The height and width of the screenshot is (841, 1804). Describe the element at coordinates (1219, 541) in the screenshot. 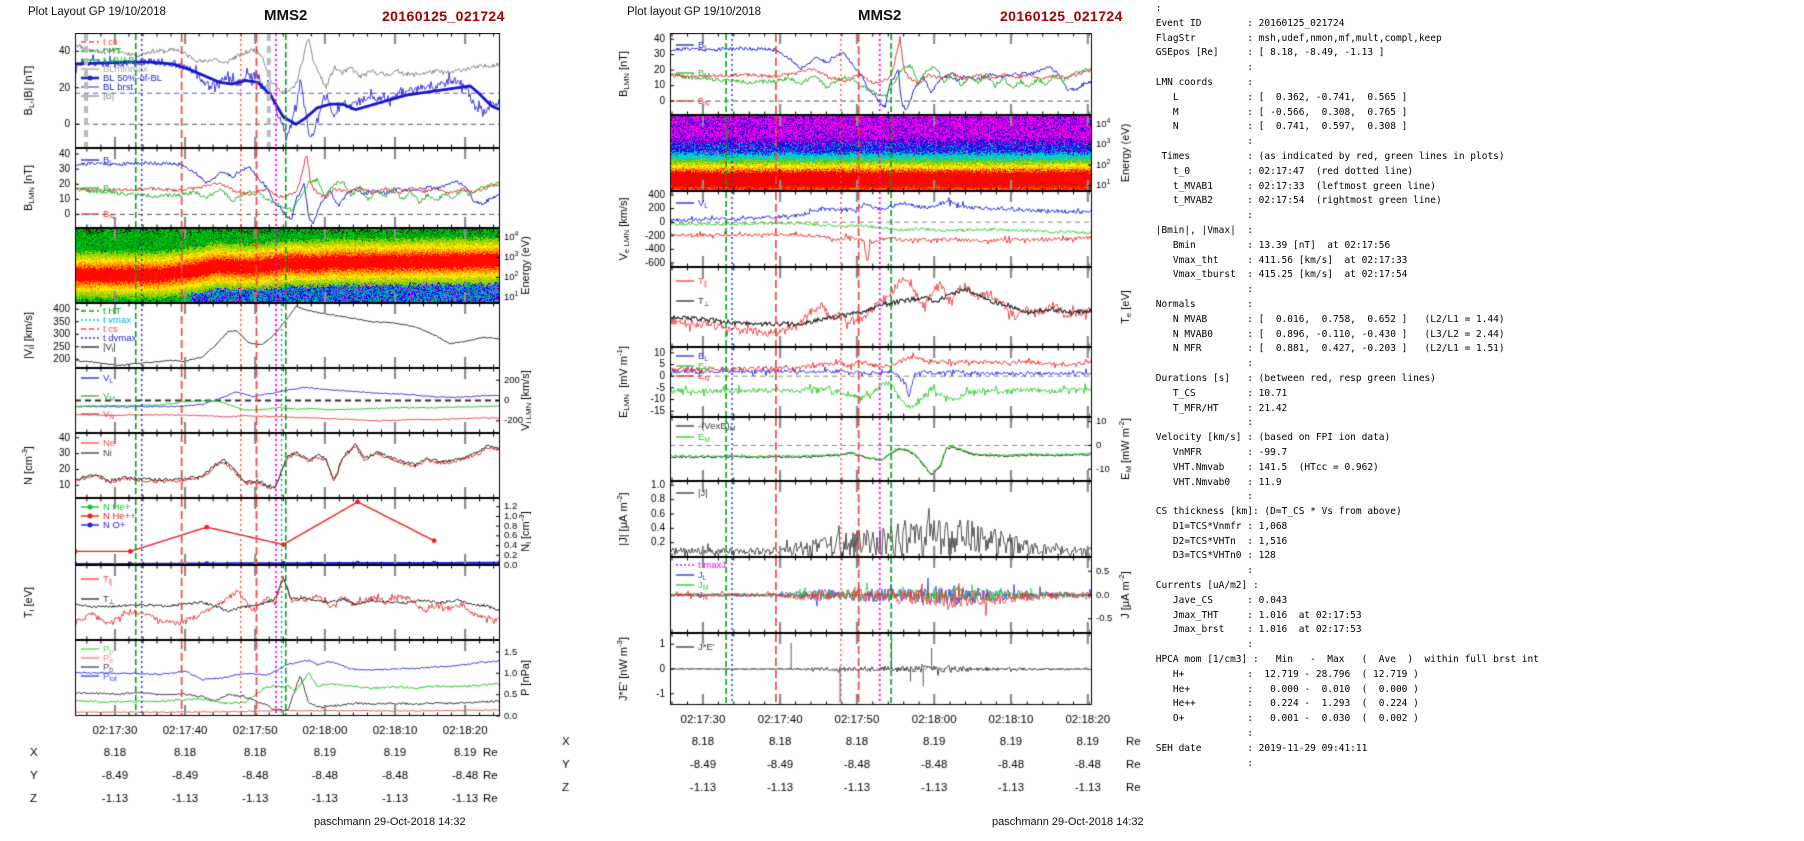

I see `report-line: D2=TCS*VHTn : 1,516` at that location.